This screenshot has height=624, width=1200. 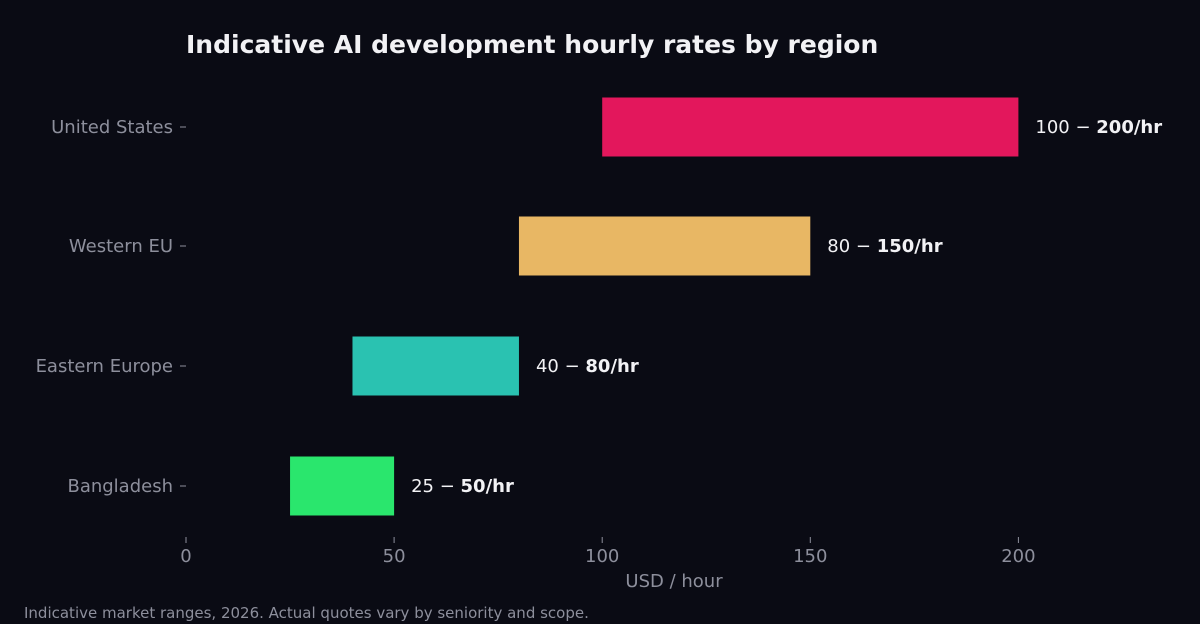 I want to click on category-label-bangladesh: Bangladesh, so click(x=120, y=486).